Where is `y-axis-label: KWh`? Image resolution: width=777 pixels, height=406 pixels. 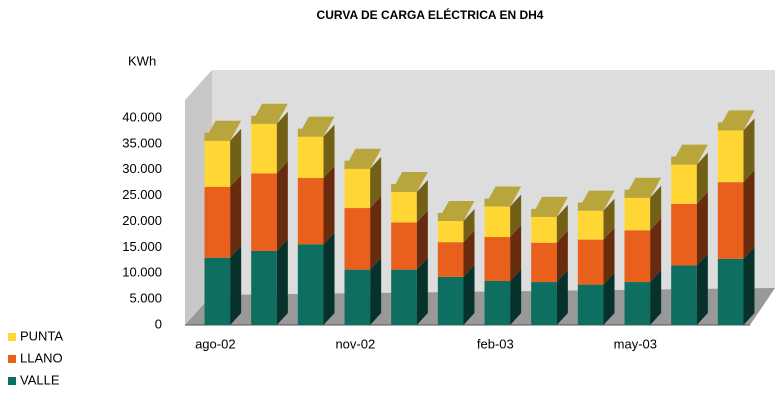
y-axis-label: KWh is located at coordinates (142, 60).